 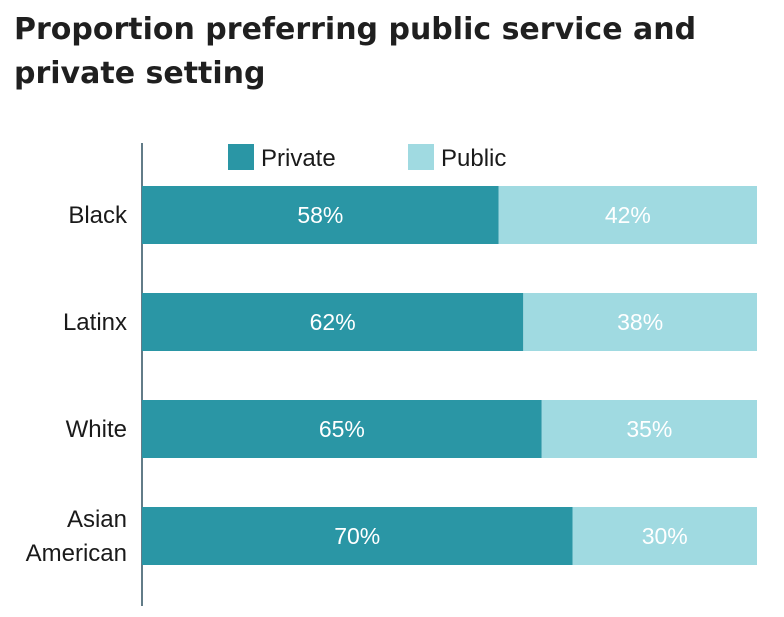 What do you see at coordinates (367, 158) in the screenshot?
I see `legend: Private Public` at bounding box center [367, 158].